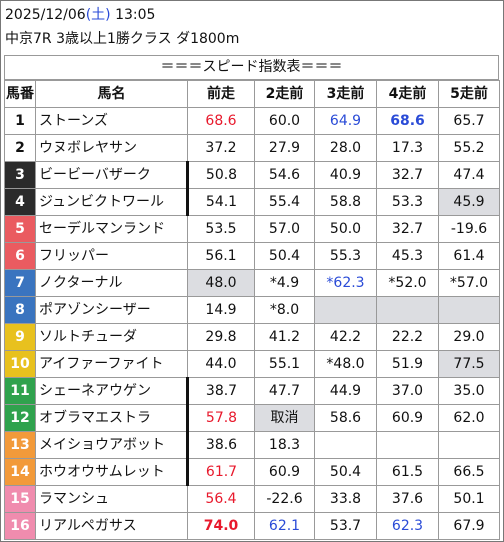 Image resolution: width=504 pixels, height=542 pixels. What do you see at coordinates (345, 337) in the screenshot?
I see `speed-3: 42.2` at bounding box center [345, 337].